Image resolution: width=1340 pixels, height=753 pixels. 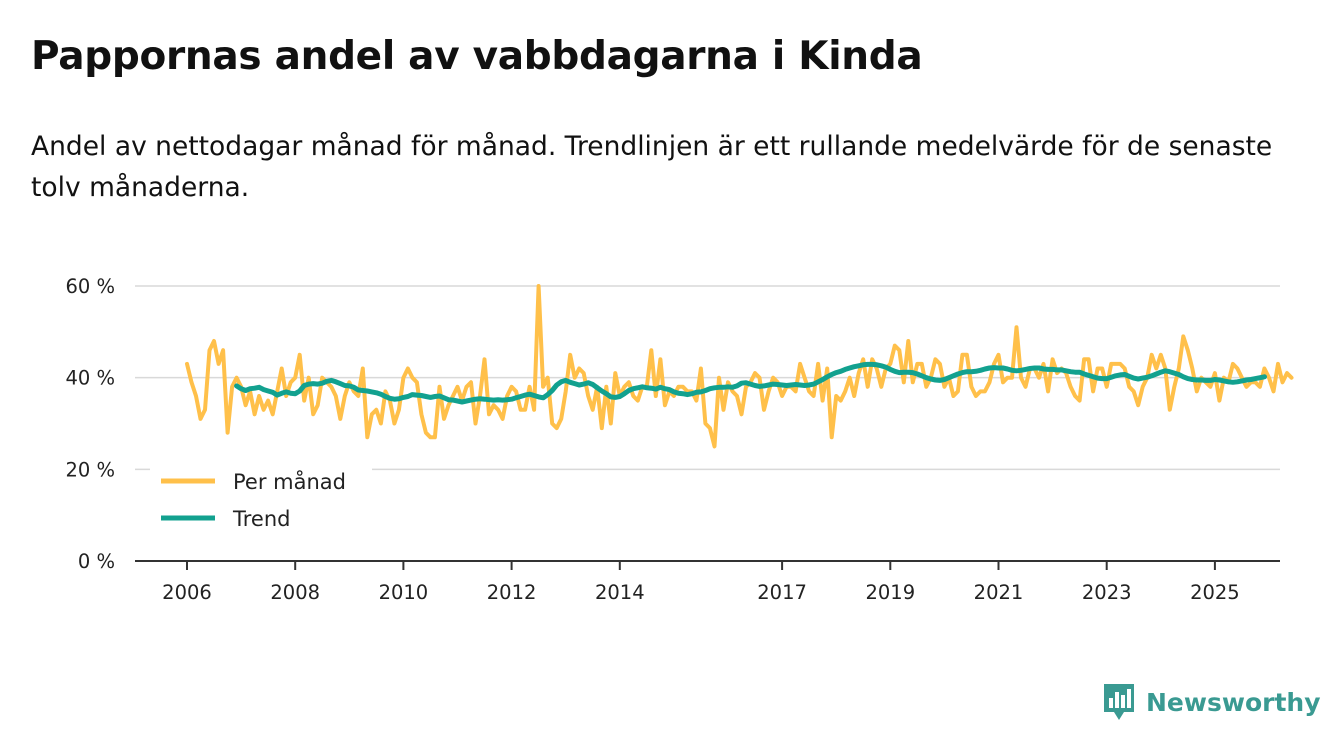 What do you see at coordinates (782, 592) in the screenshot?
I see `x-tick-label: 2017` at bounding box center [782, 592].